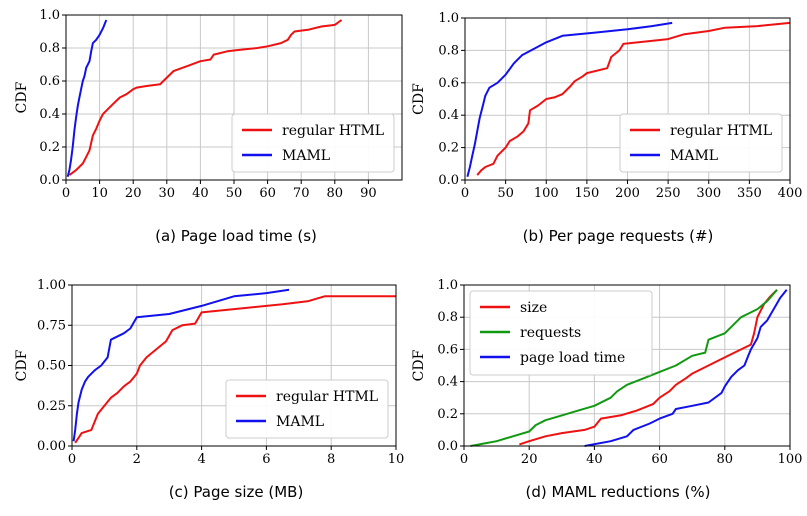 The width and height of the screenshot is (807, 516). What do you see at coordinates (301, 193) in the screenshot?
I see `x-tick-label: 70` at bounding box center [301, 193].